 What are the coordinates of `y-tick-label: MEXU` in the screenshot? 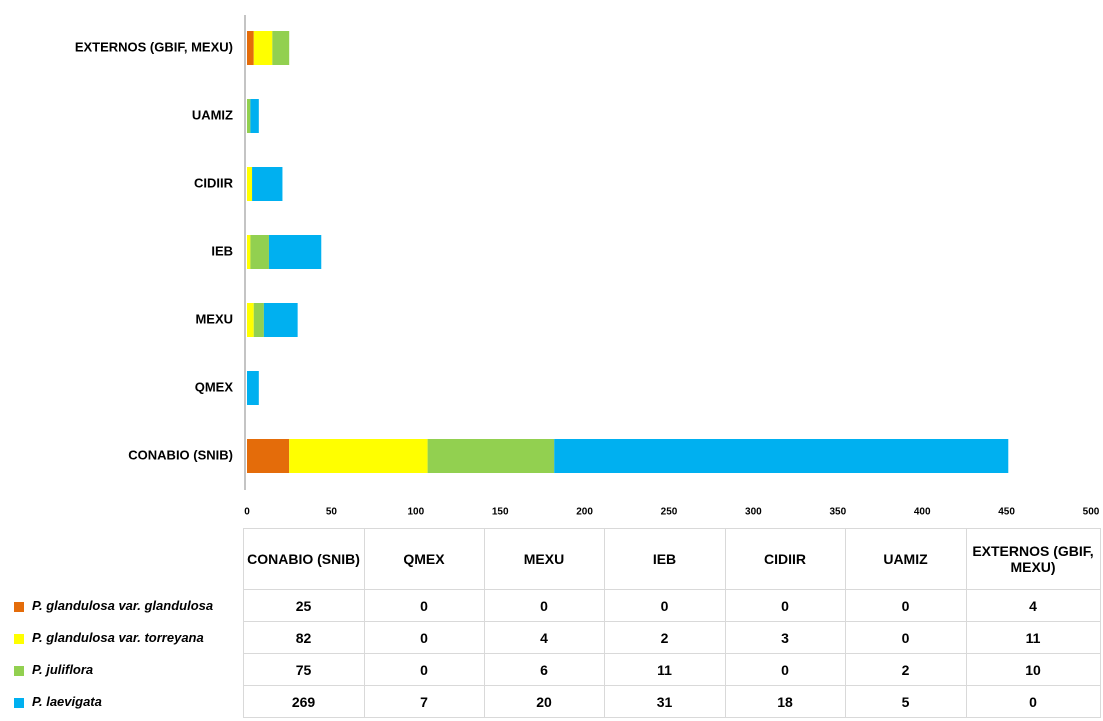 It's located at (214, 318).